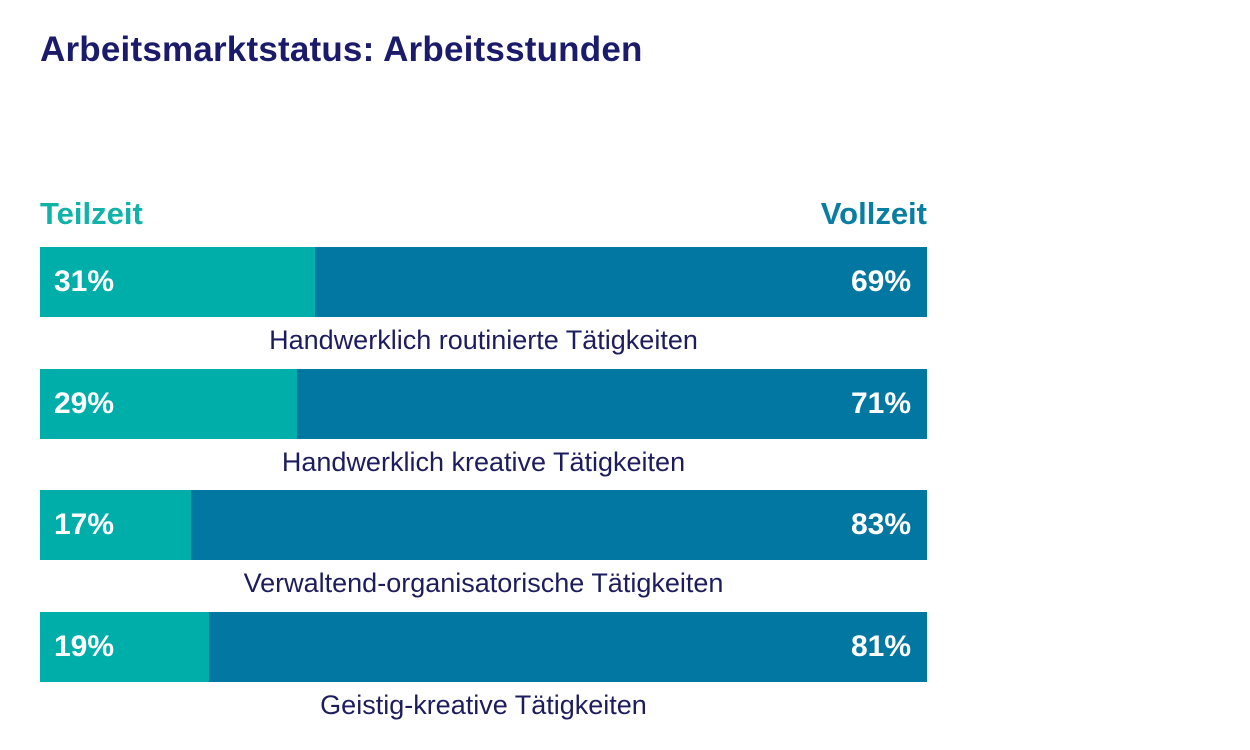  I want to click on value-label-vollzeit: 71%, so click(880, 403).